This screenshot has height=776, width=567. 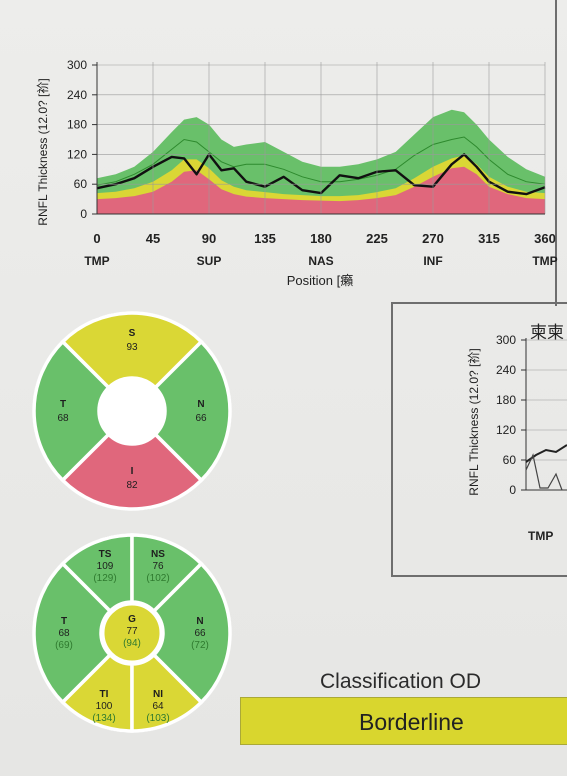 I want to click on second-chart-grid, so click(x=544, y=415).